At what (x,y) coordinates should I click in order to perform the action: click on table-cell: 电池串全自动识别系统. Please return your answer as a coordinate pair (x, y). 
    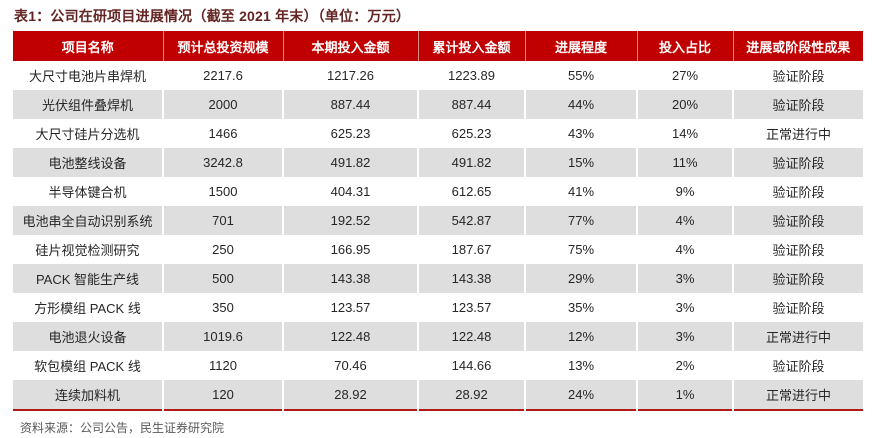
    Looking at the image, I should click on (88, 220).